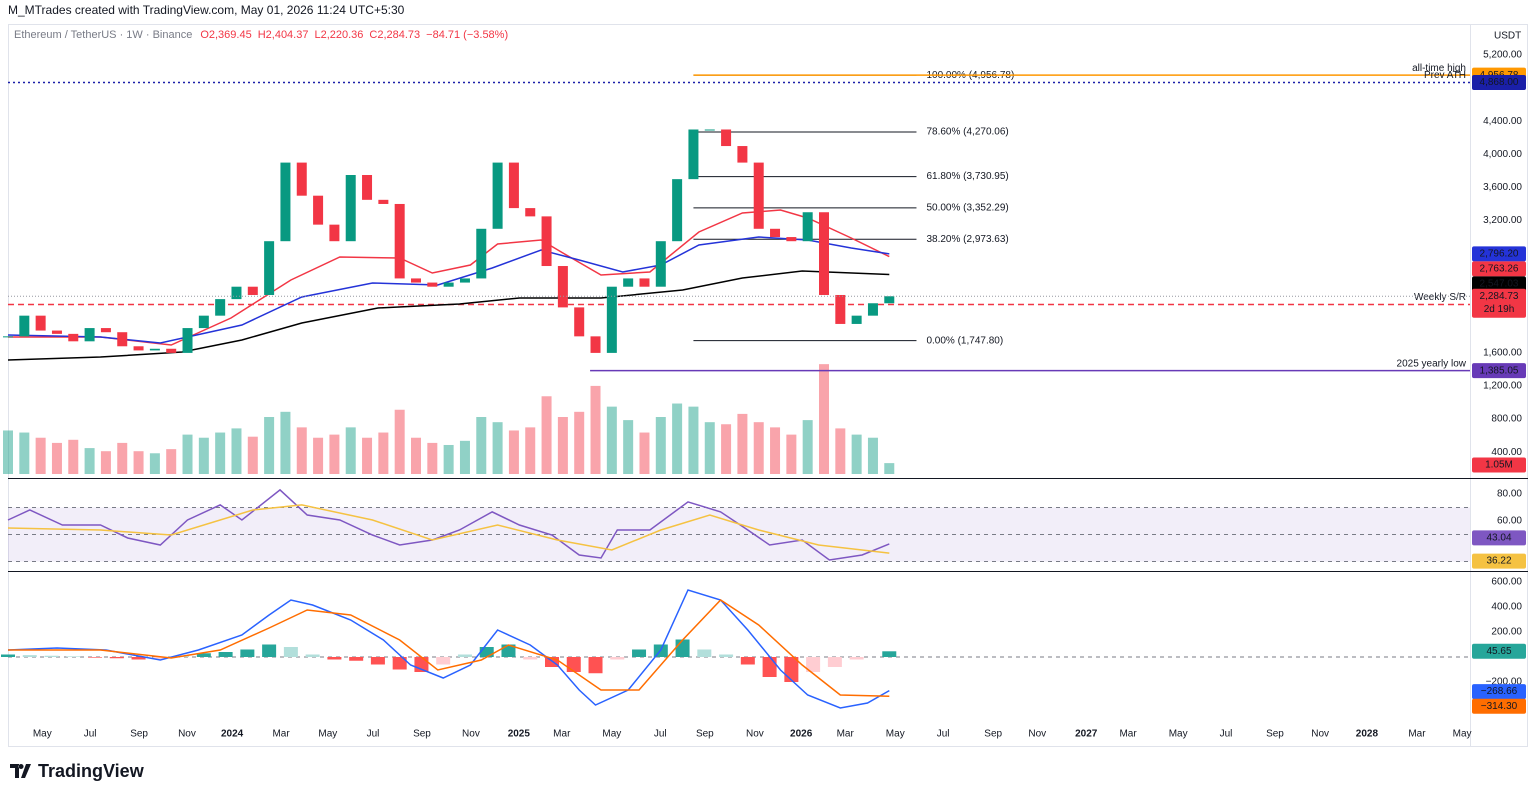 The image size is (1536, 796). Describe the element at coordinates (1440, 297) in the screenshot. I see `level-label: Weekly S/R` at that location.